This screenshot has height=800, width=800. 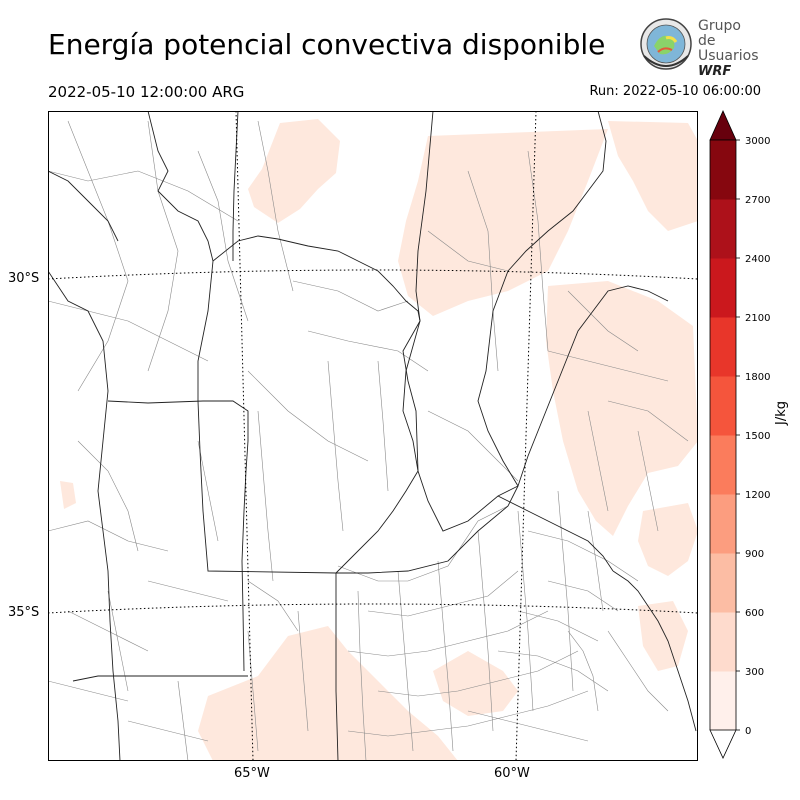 I want to click on colorbar-tick-label: 1800, so click(x=757, y=377).